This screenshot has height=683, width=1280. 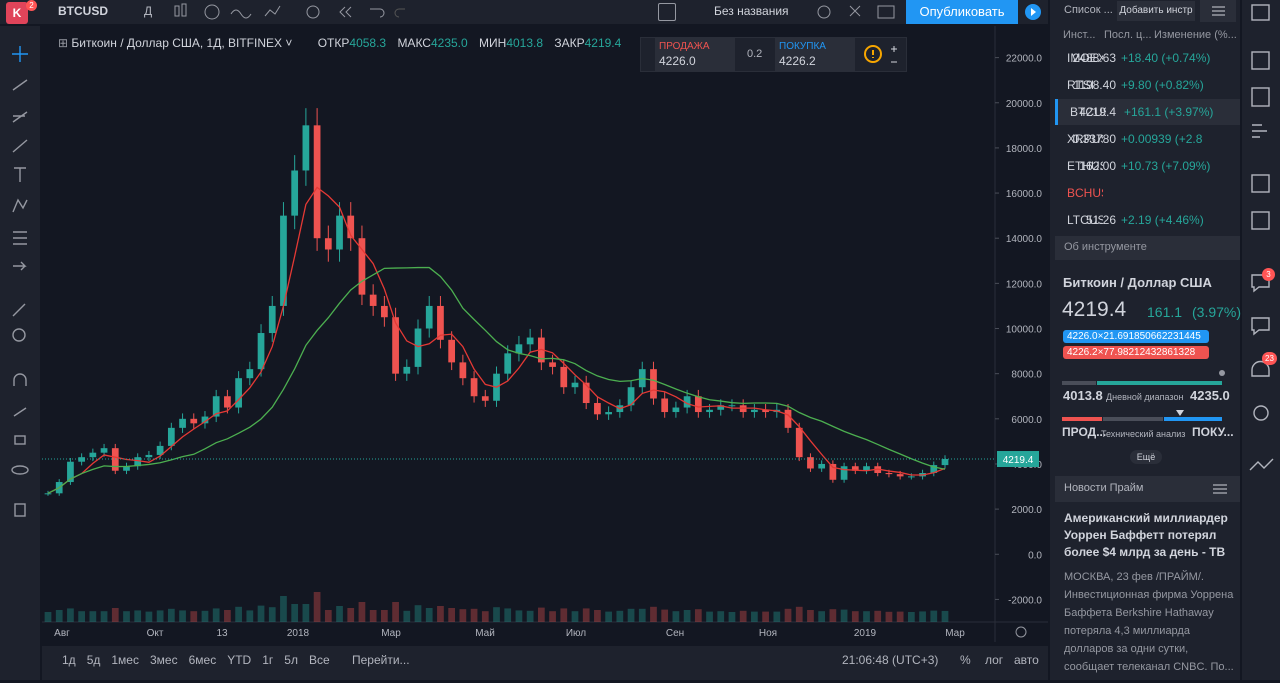 What do you see at coordinates (667, 12) in the screenshot?
I see `checkbox` at bounding box center [667, 12].